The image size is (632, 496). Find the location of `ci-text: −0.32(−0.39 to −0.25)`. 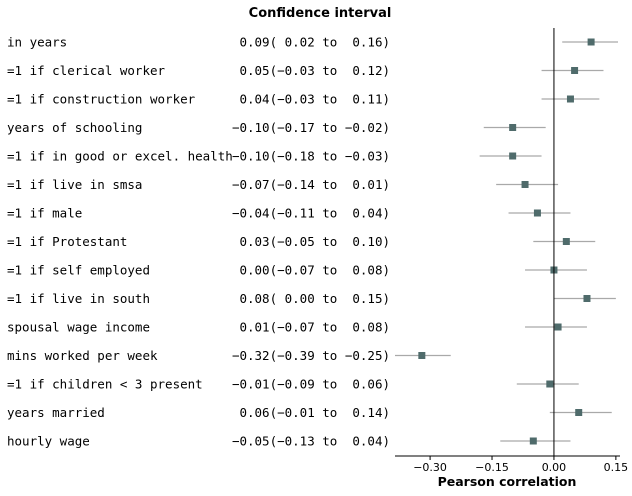

ci-text: −0.32(−0.39 to −0.25) is located at coordinates (311, 355).